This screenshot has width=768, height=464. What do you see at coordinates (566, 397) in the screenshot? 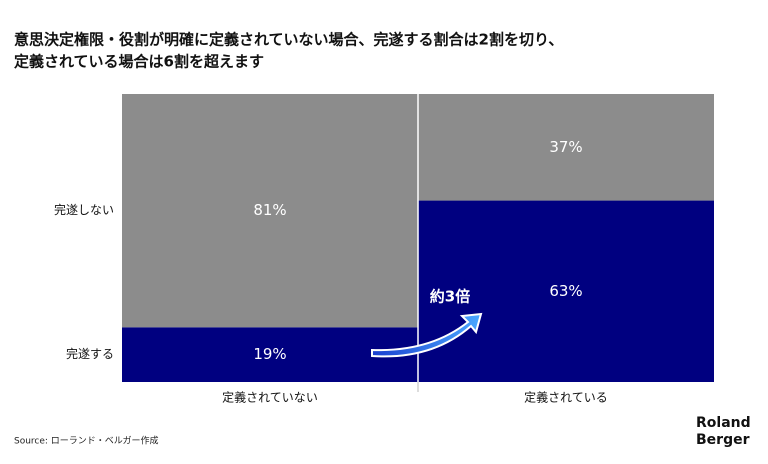
I see `x-tick-label: 定義されている` at bounding box center [566, 397].